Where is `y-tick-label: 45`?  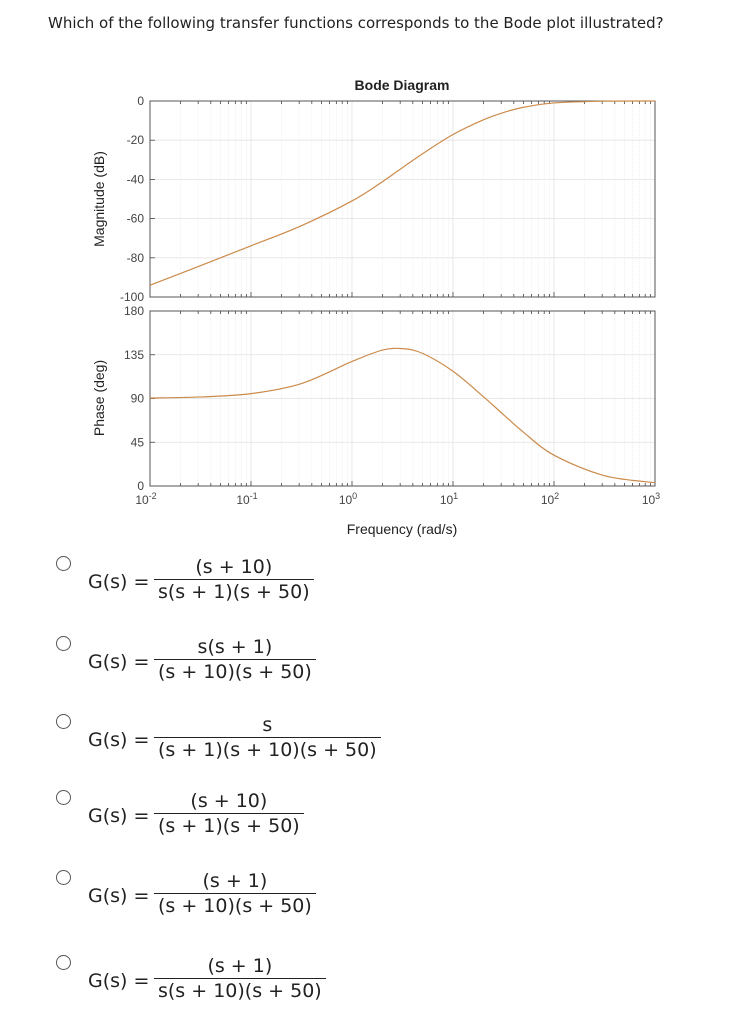
y-tick-label: 45 is located at coordinates (138, 442).